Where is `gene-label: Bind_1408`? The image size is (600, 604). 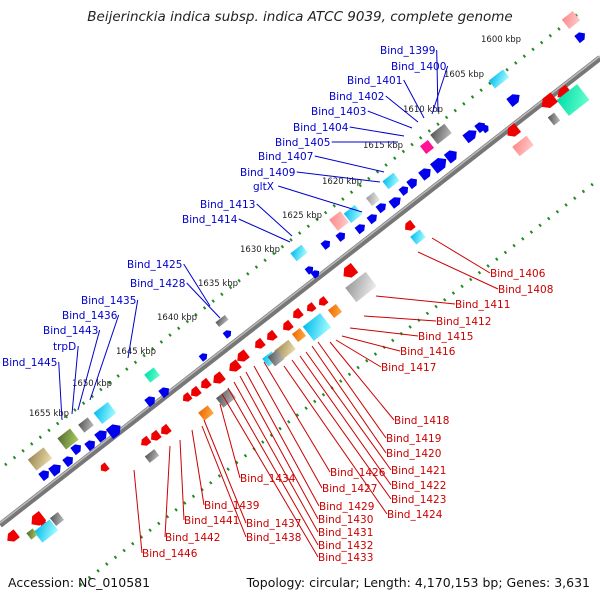 gene-label: Bind_1408 is located at coordinates (525, 290).